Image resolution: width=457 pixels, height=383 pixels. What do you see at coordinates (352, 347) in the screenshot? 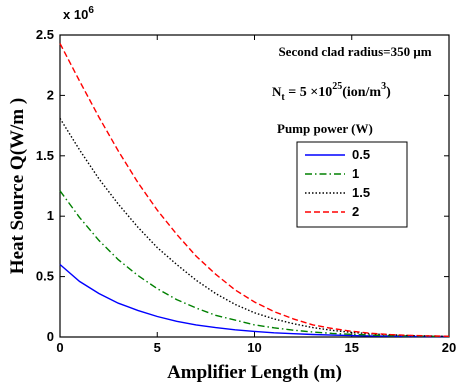
I see `x-tick-label: 15` at bounding box center [352, 347].